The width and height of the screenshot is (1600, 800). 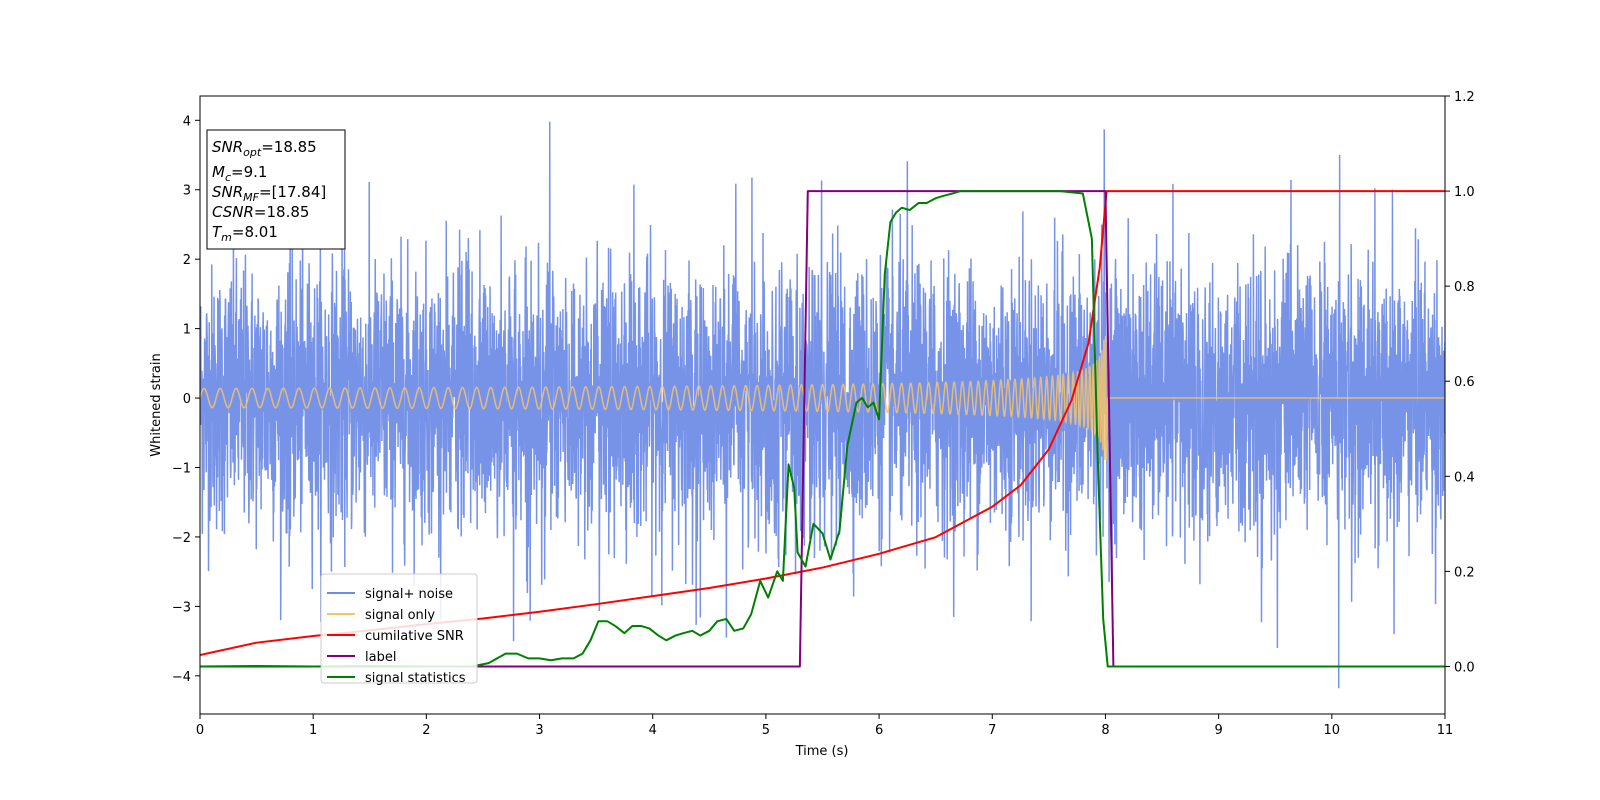 I want to click on annotation-line: Mc=9.1, so click(x=239, y=173).